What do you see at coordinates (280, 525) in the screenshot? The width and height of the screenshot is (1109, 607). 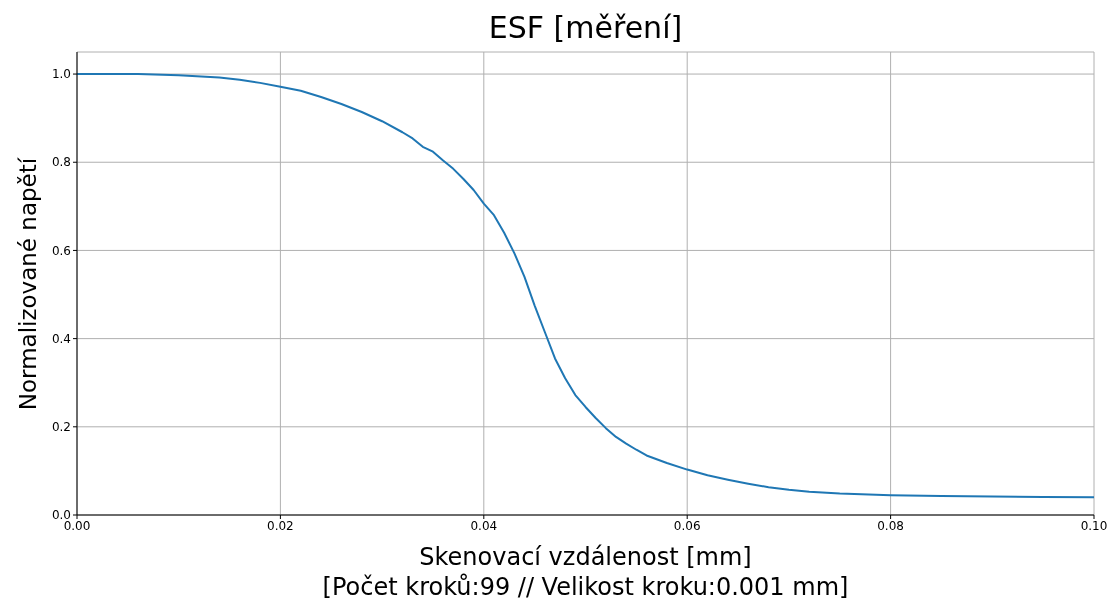 I see `x-tick-label: 0.02` at bounding box center [280, 525].